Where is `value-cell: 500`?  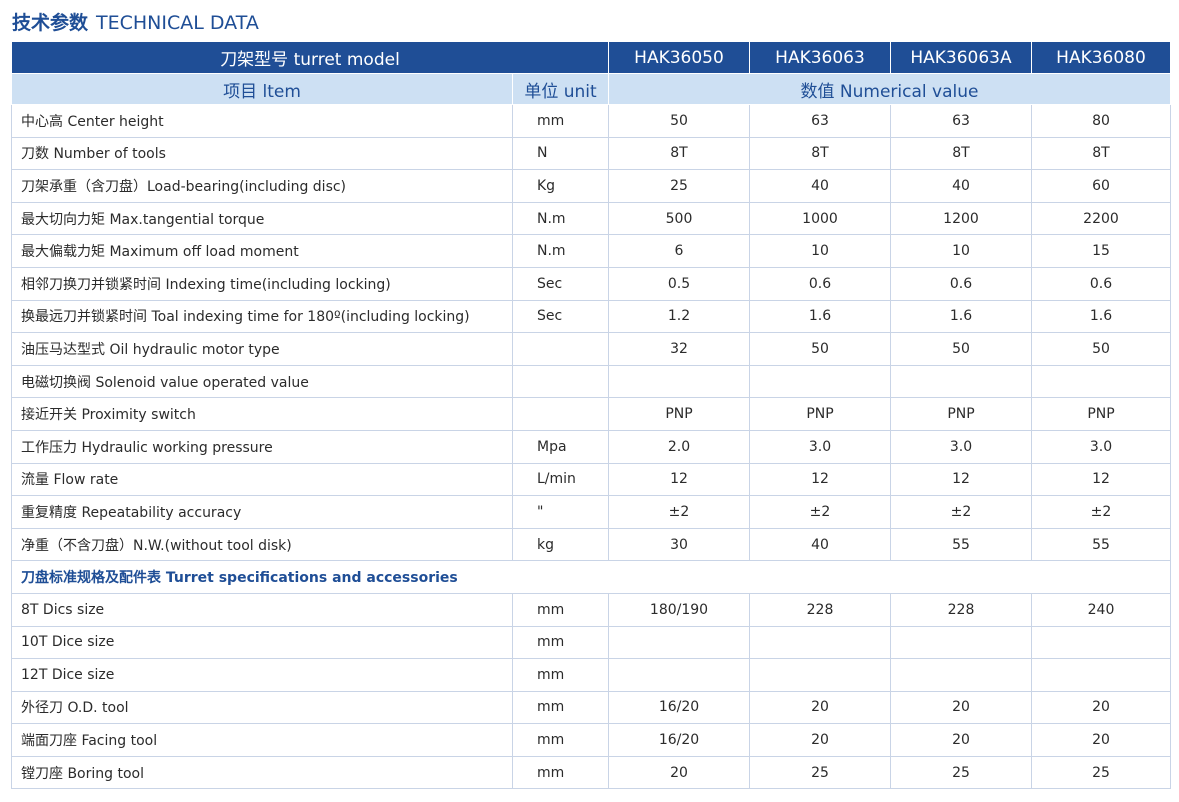
value-cell: 500 is located at coordinates (679, 218).